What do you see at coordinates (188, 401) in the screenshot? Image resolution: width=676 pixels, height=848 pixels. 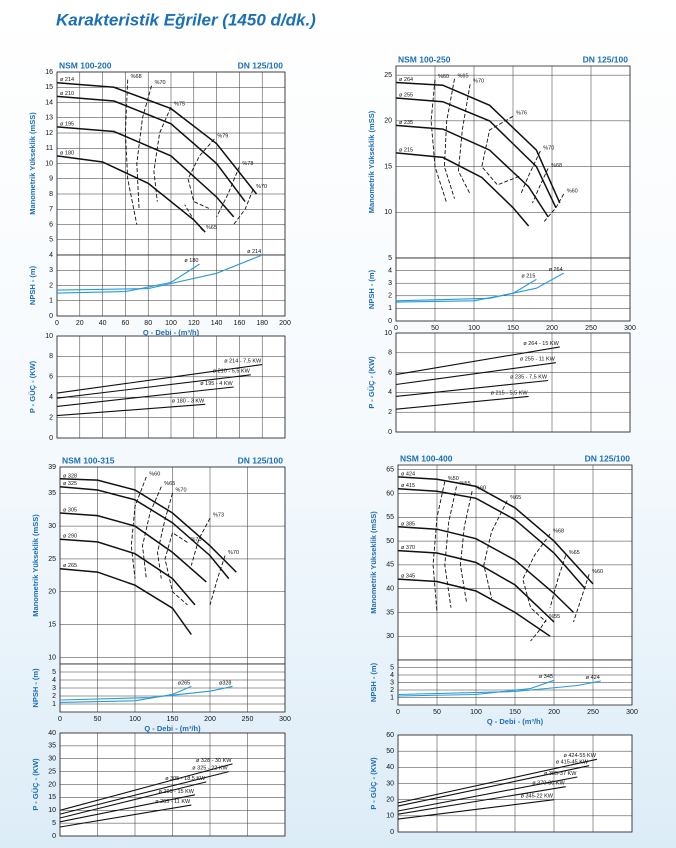 I see `curve-label: ø 180 - 3 KW` at bounding box center [188, 401].